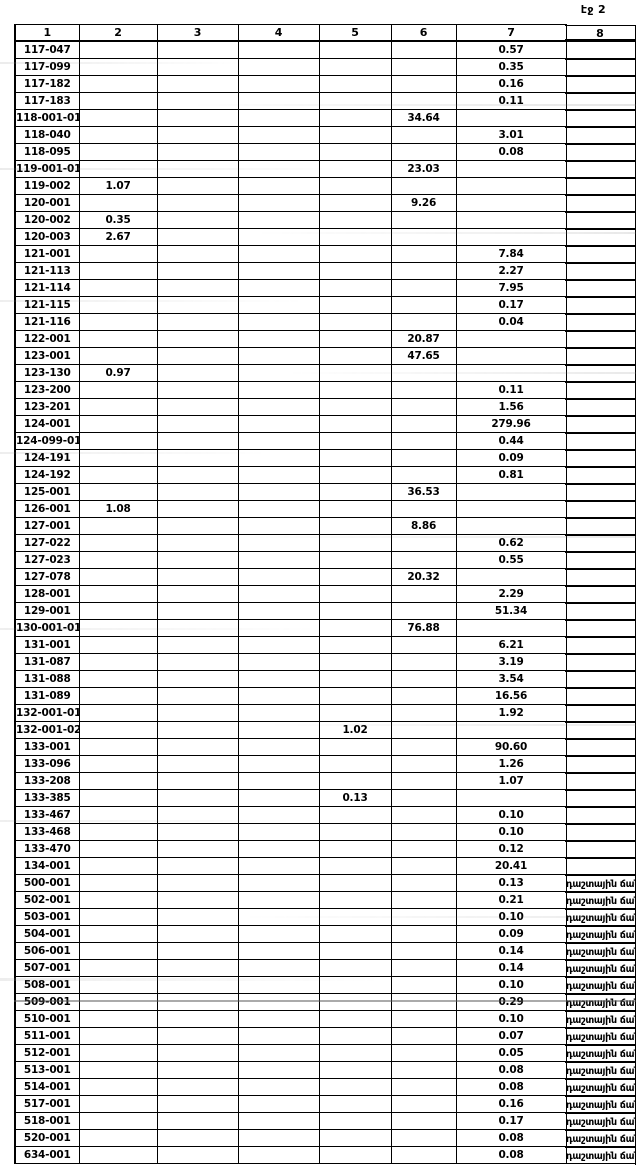 The image size is (636, 1165). I want to click on table-row: 122-001 20.87, so click(290, 339).